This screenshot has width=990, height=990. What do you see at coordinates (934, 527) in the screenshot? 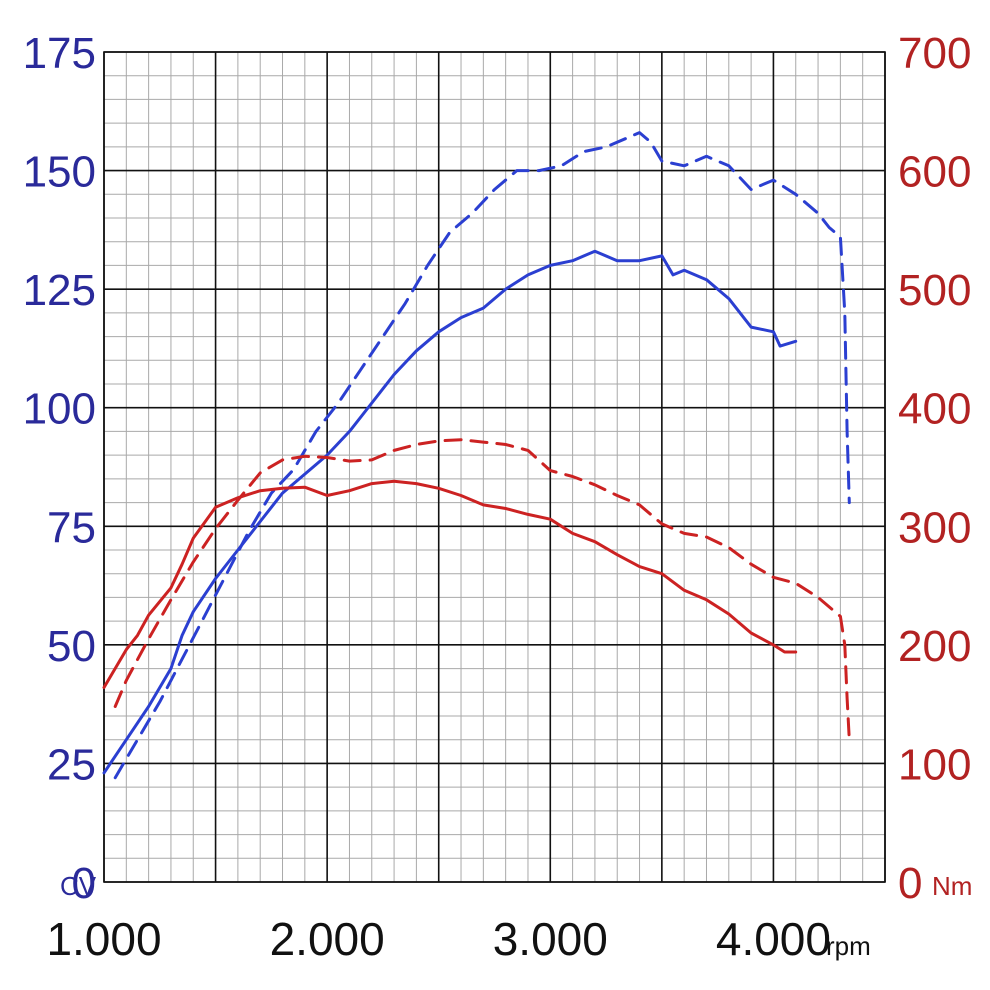
I see `right-tick-label: 300` at bounding box center [934, 527].